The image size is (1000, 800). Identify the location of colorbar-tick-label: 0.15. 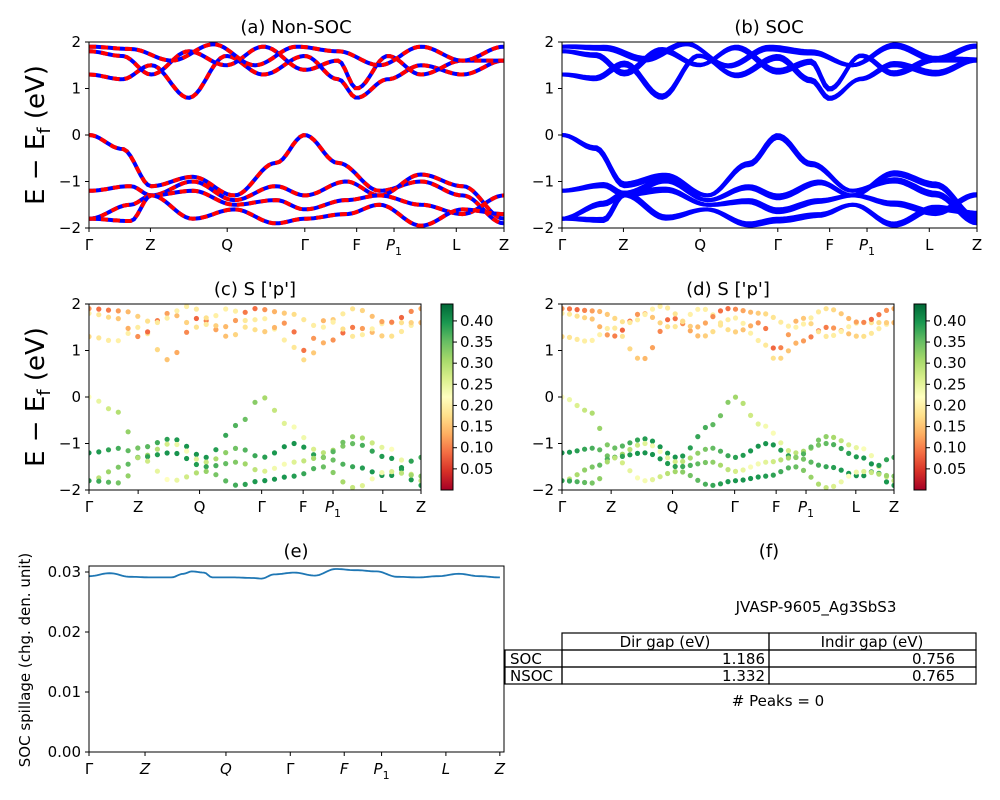
(949, 427).